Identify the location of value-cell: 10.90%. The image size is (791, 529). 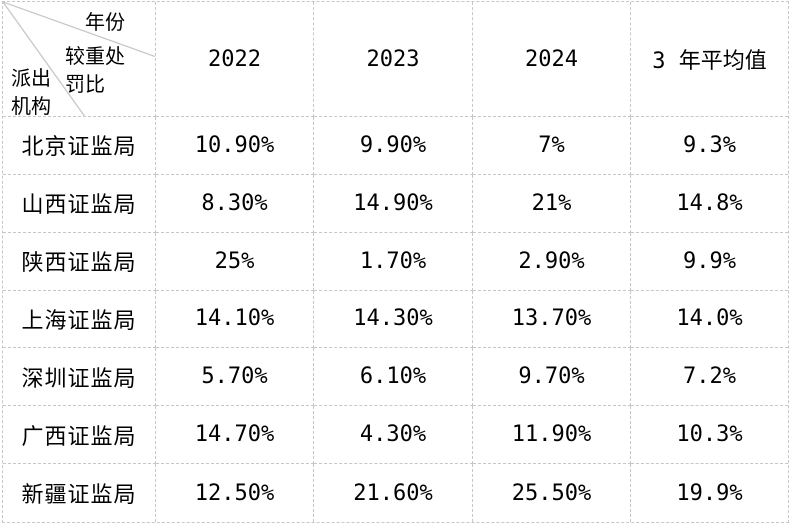
(235, 146).